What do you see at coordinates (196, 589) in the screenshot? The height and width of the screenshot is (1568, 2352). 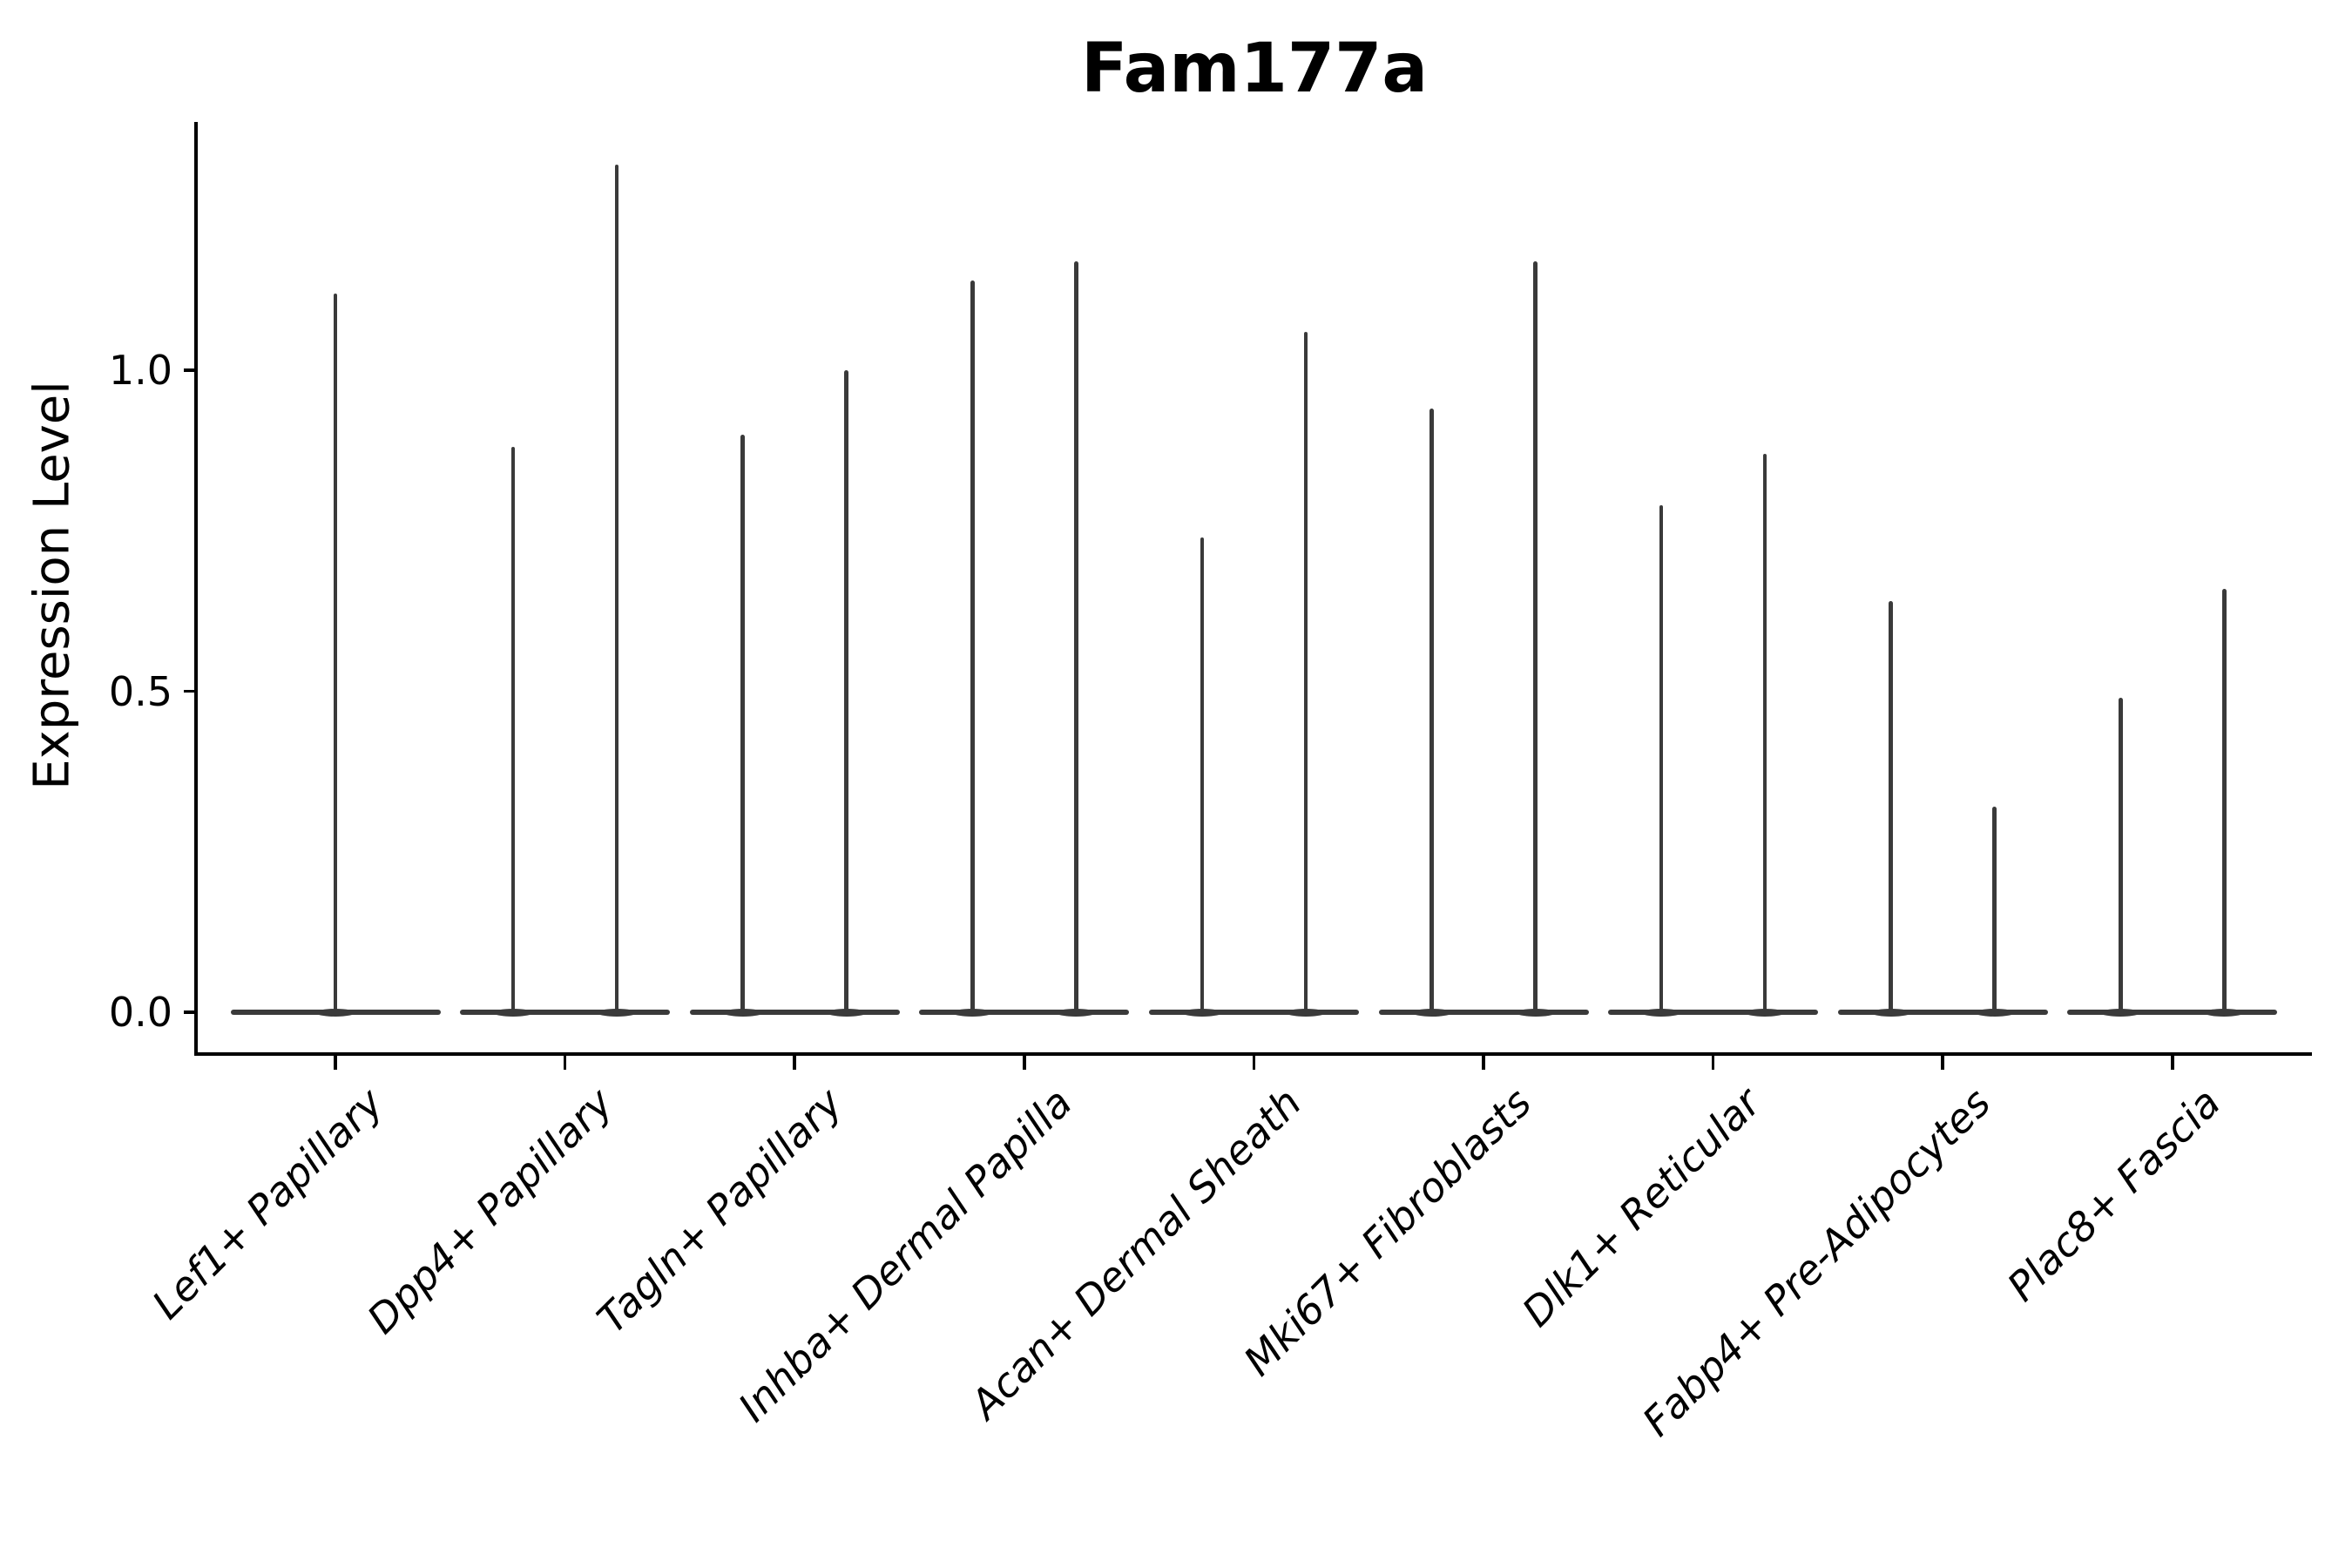 I see `y-axis-spine` at bounding box center [196, 589].